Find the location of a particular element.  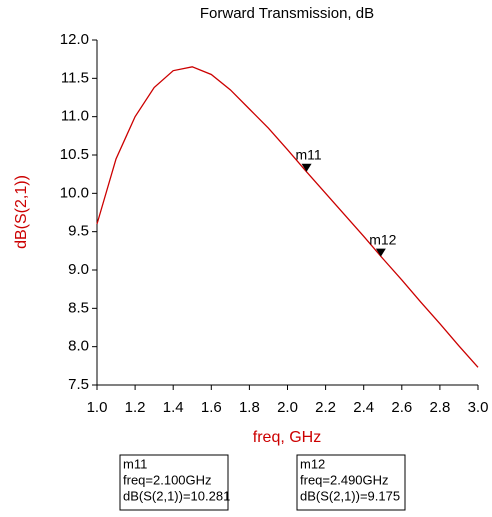

chart-title: Forward Transmission, dB is located at coordinates (287, 13).